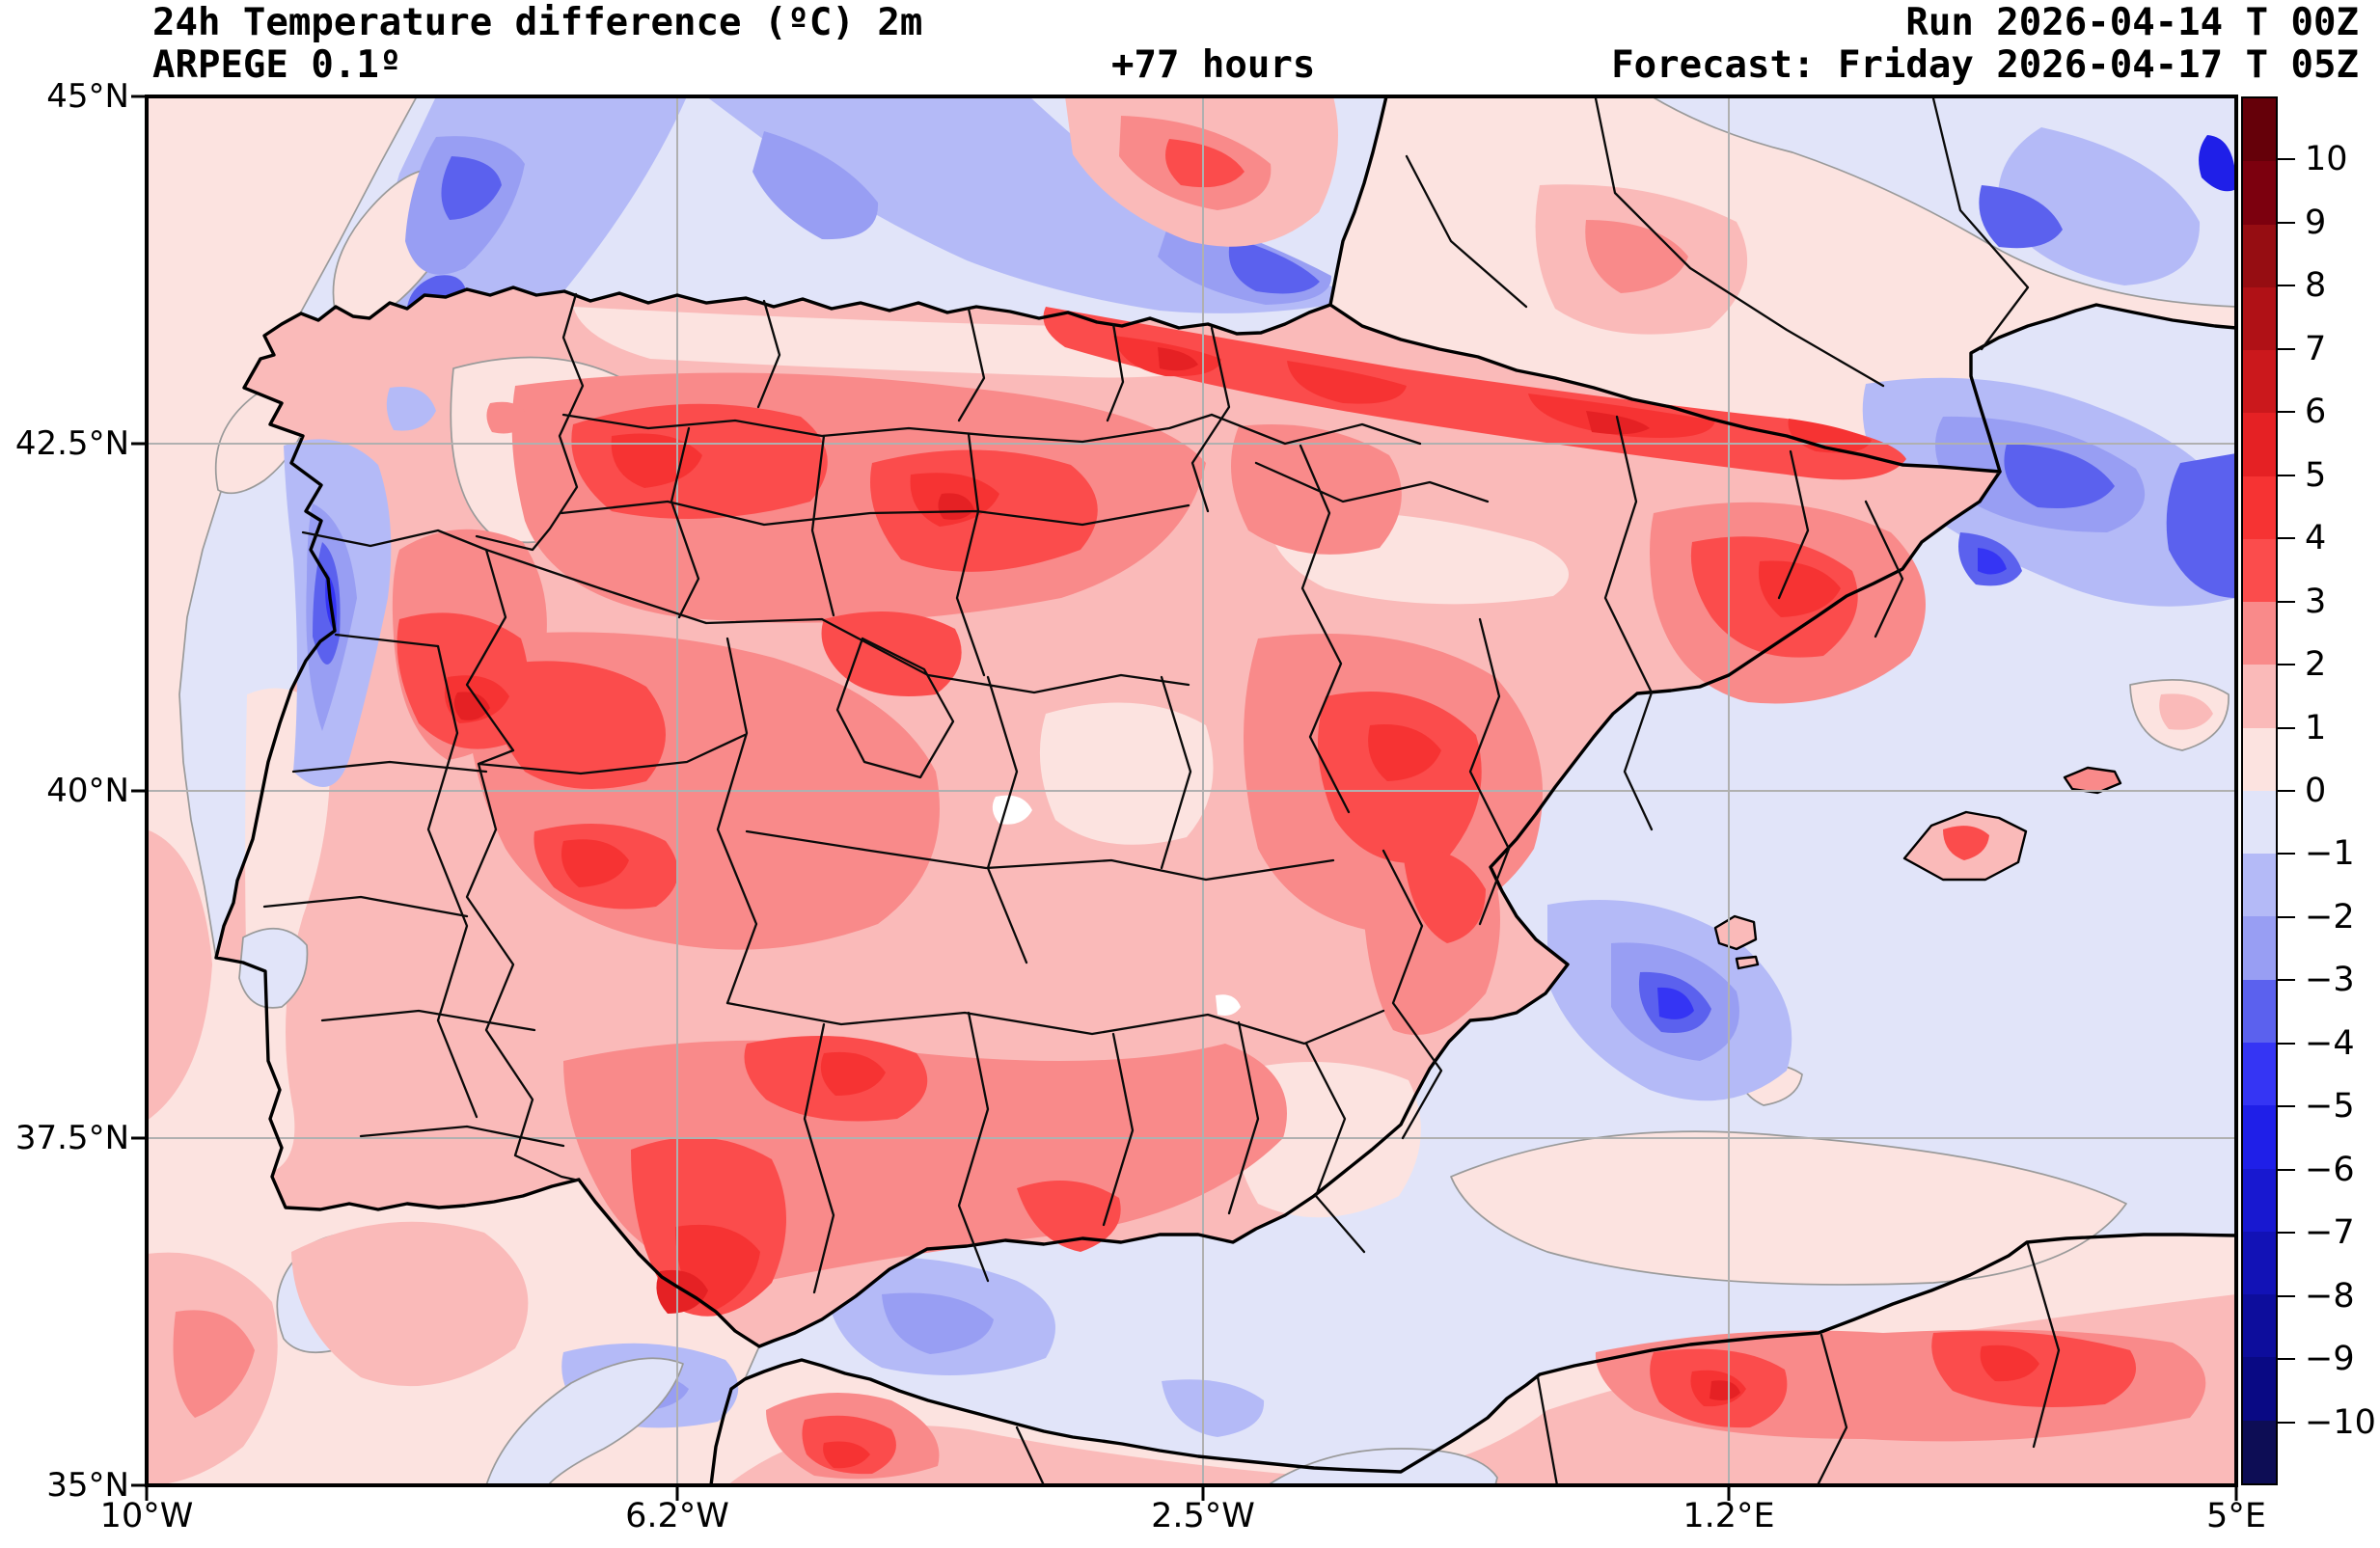 The image size is (2380, 1548). Describe the element at coordinates (87, 96) in the screenshot. I see `lat-tick-label: 45°N` at that location.